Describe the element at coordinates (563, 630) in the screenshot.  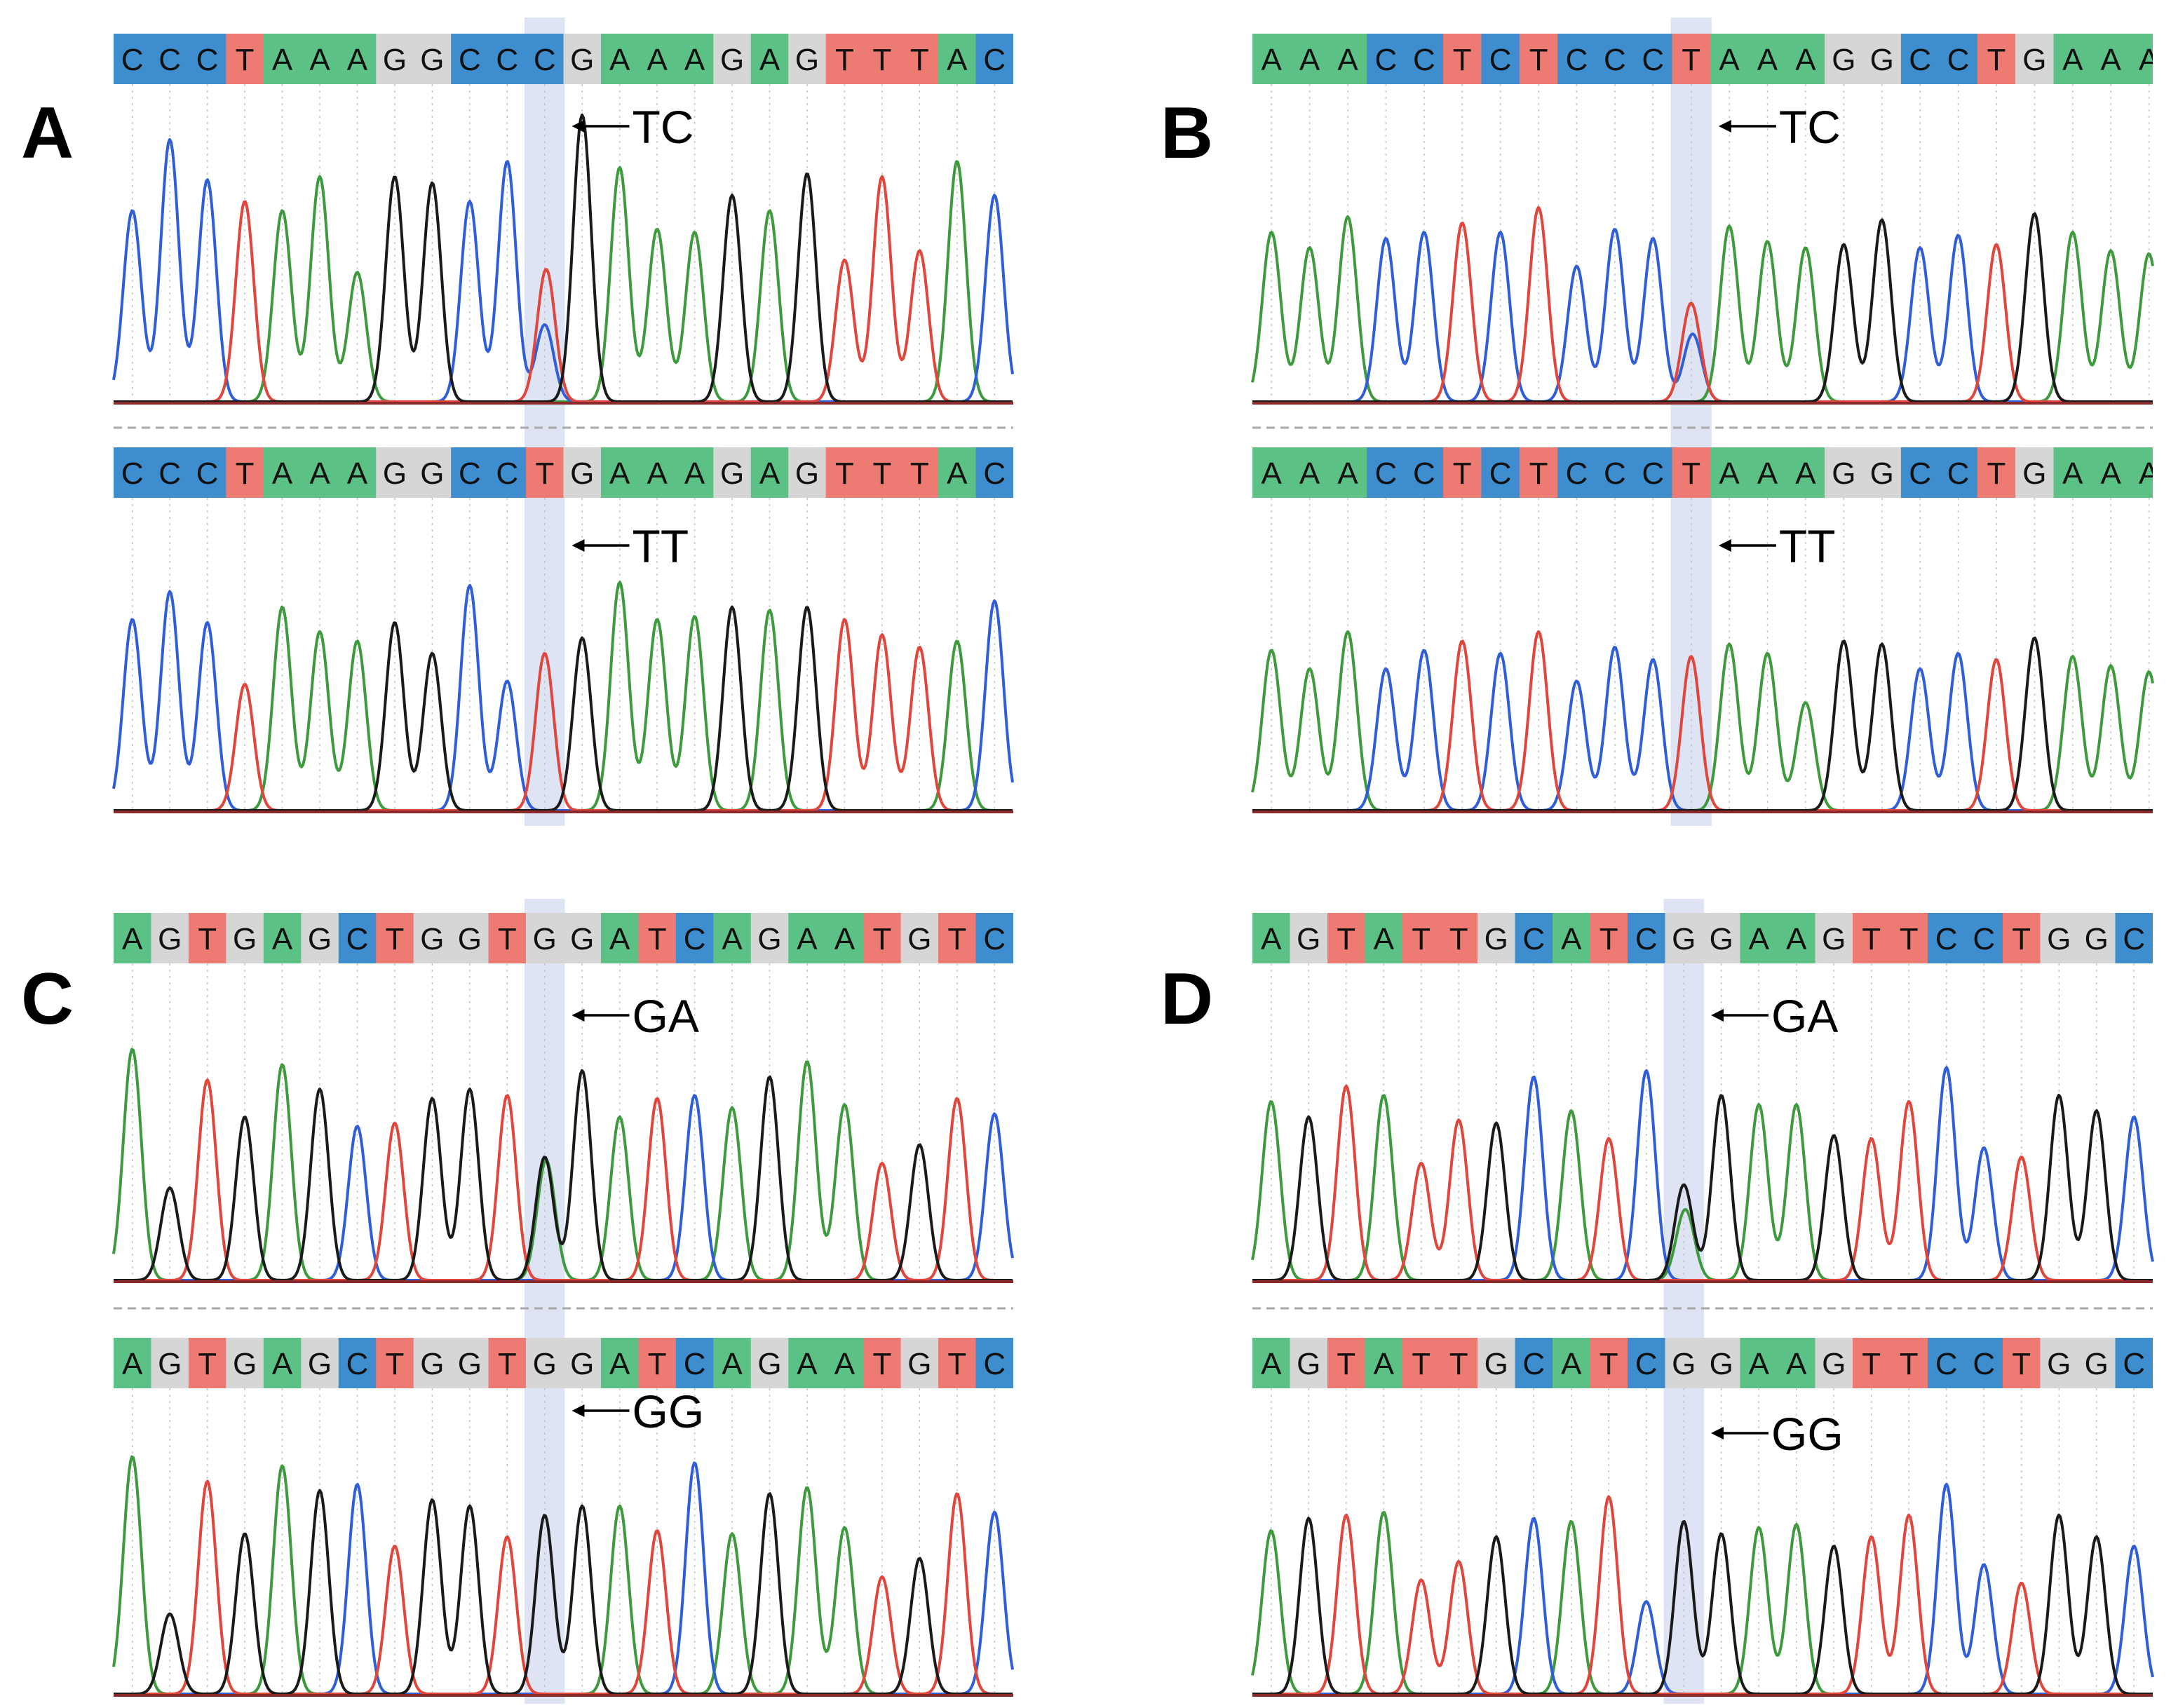
I see `trace-2: C C C T A A A G G C C T G A A A G A G T T T A CTT` at that location.